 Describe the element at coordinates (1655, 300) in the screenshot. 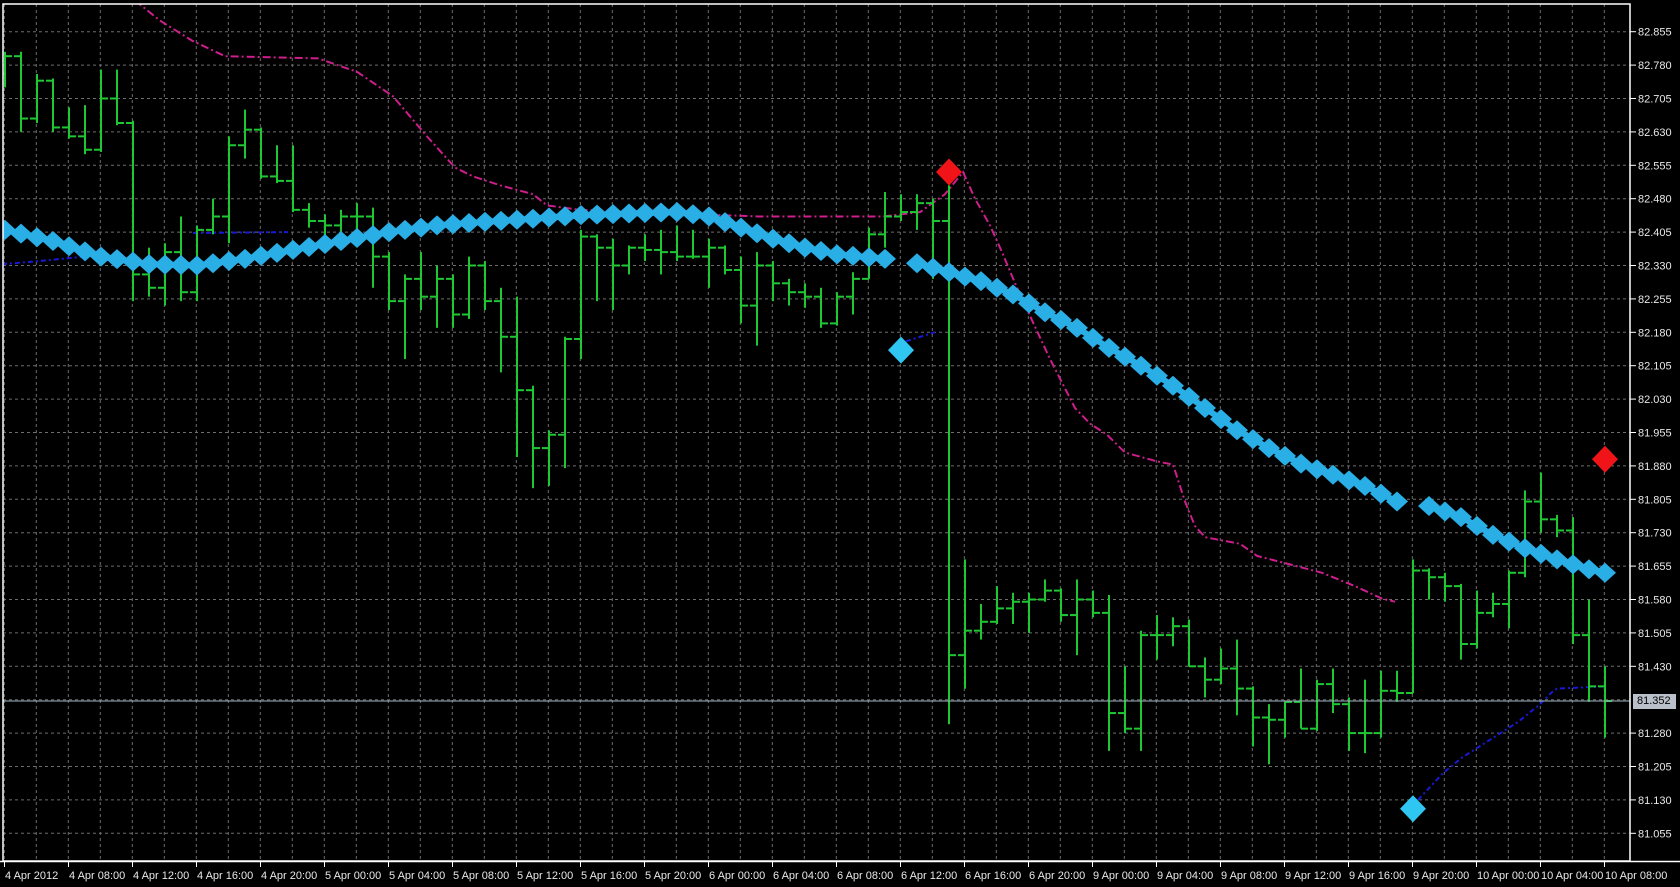

I see `price-tick-label: 82.255` at that location.